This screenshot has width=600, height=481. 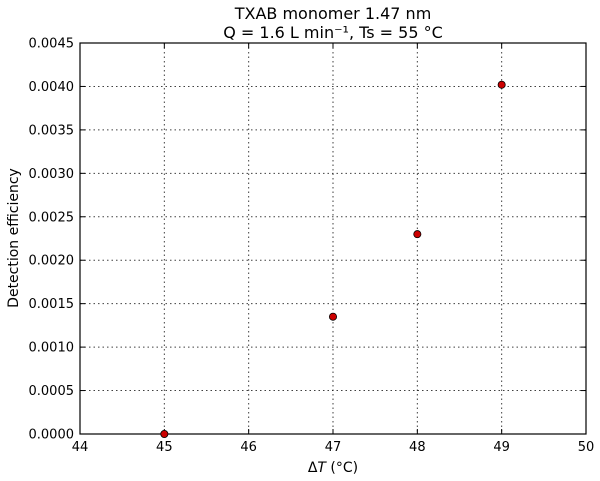 I want to click on y-tick-label: 0.0025, so click(x=52, y=217).